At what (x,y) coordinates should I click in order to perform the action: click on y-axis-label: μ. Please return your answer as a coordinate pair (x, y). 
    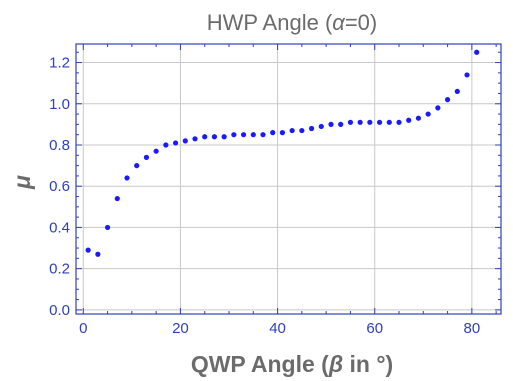
    Looking at the image, I should click on (22, 182).